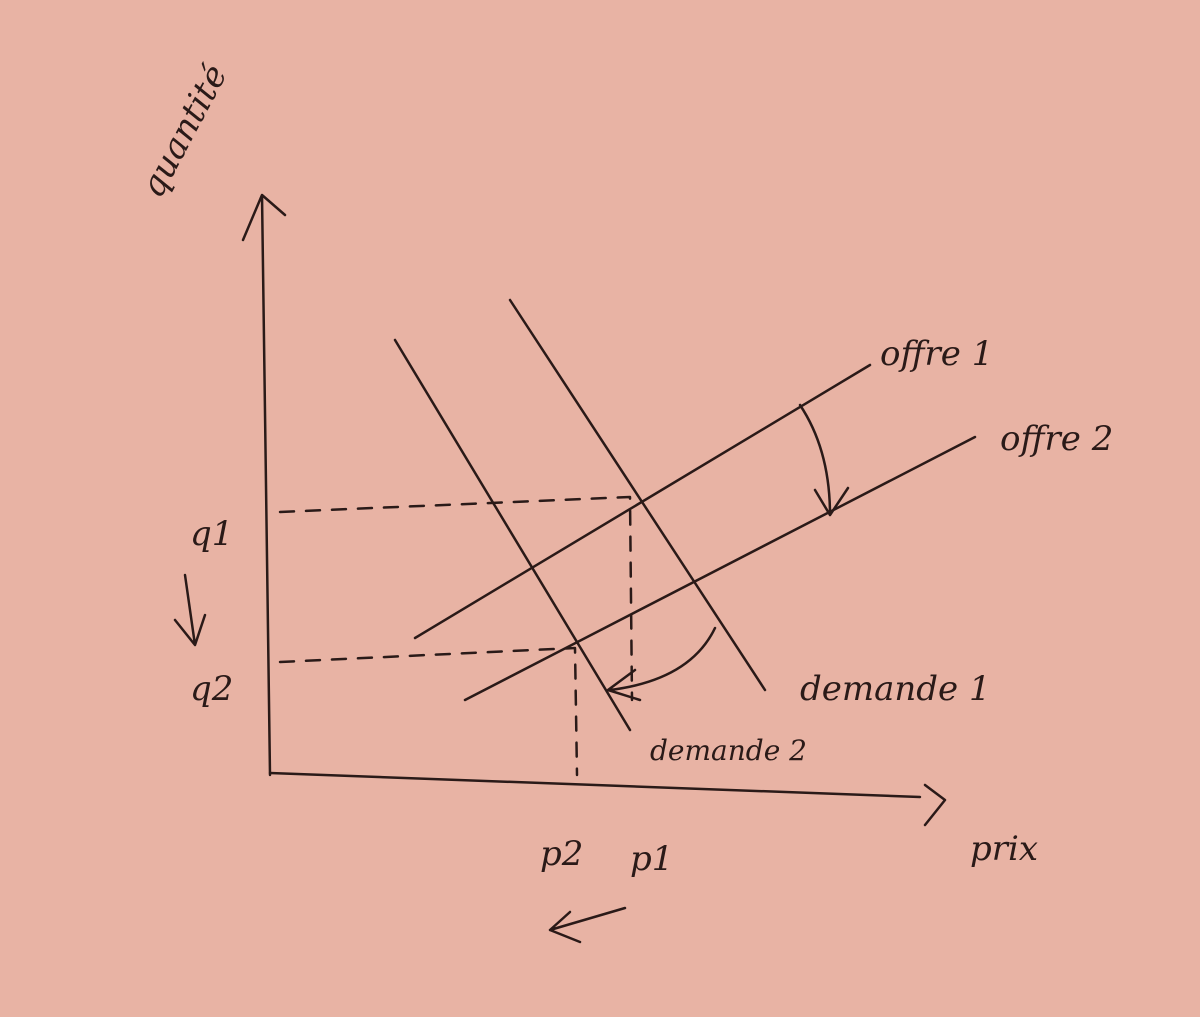 The width and height of the screenshot is (1200, 1017). I want to click on p1-label: p1, so click(651, 859).